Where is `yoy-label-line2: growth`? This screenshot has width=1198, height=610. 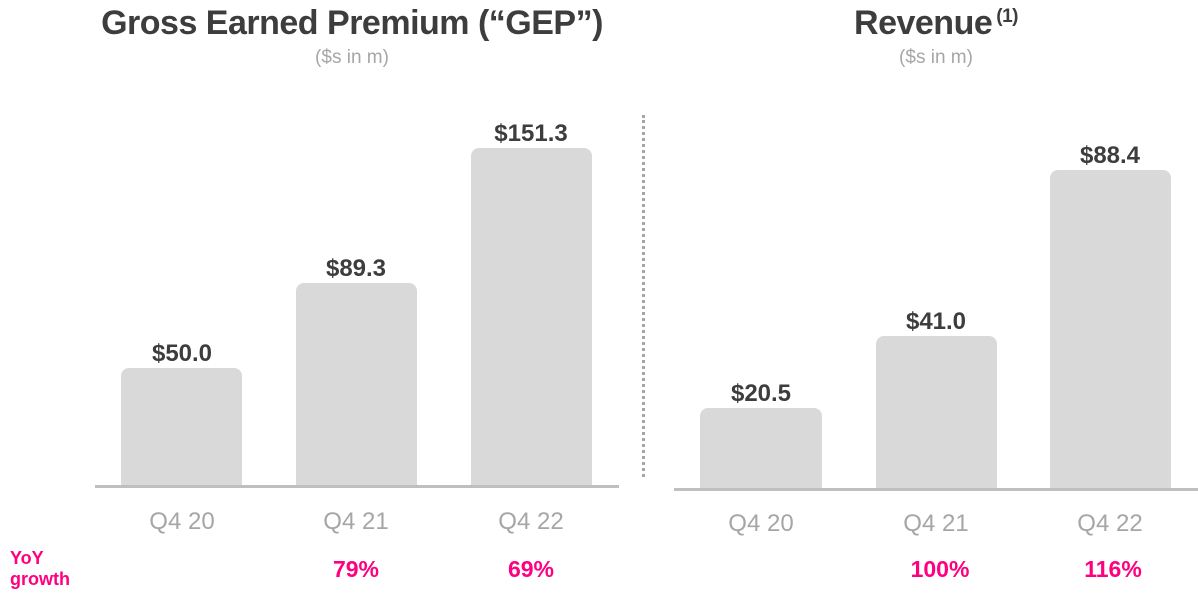 yoy-label-line2: growth is located at coordinates (40, 579).